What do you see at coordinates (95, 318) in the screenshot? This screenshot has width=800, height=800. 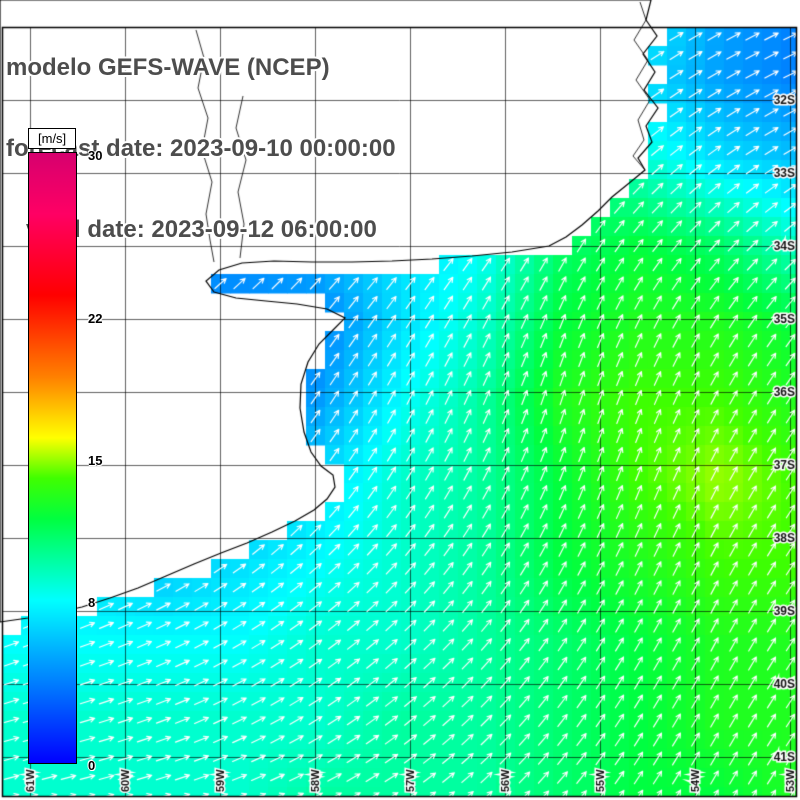 I see `legend-tick: 22` at bounding box center [95, 318].